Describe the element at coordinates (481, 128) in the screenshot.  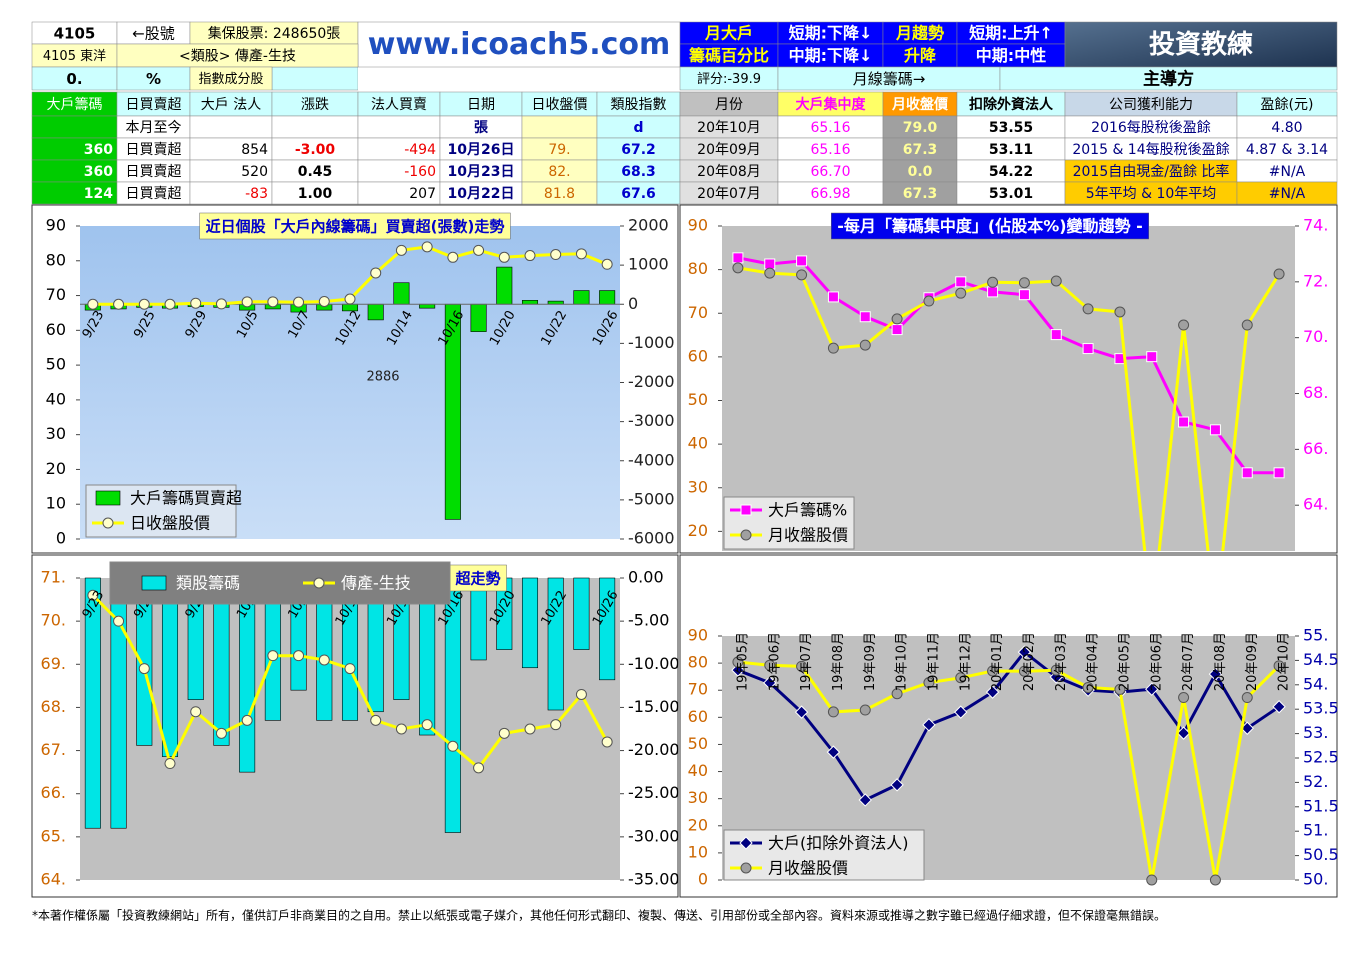
I see `table-text: 張` at that location.